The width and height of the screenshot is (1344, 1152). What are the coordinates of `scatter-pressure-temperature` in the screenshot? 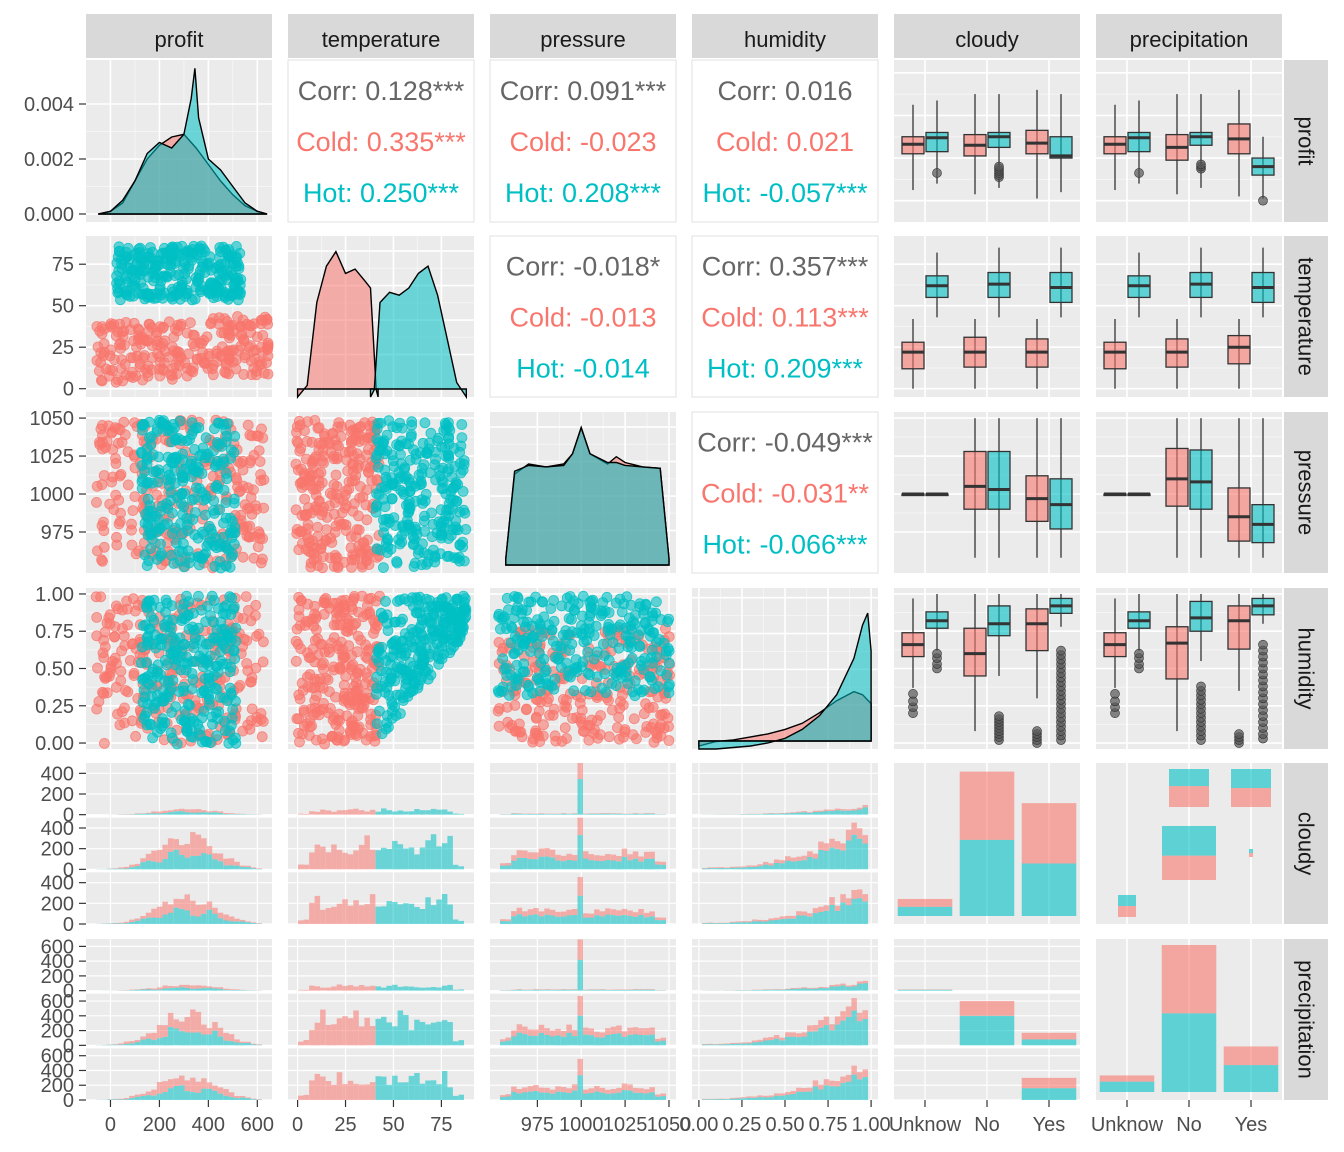 It's located at (381, 494).